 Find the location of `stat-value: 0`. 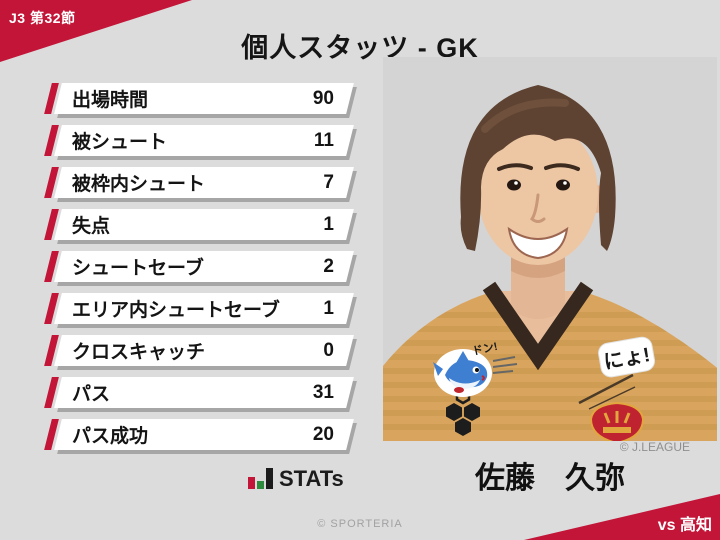

stat-value: 0 is located at coordinates (328, 350).